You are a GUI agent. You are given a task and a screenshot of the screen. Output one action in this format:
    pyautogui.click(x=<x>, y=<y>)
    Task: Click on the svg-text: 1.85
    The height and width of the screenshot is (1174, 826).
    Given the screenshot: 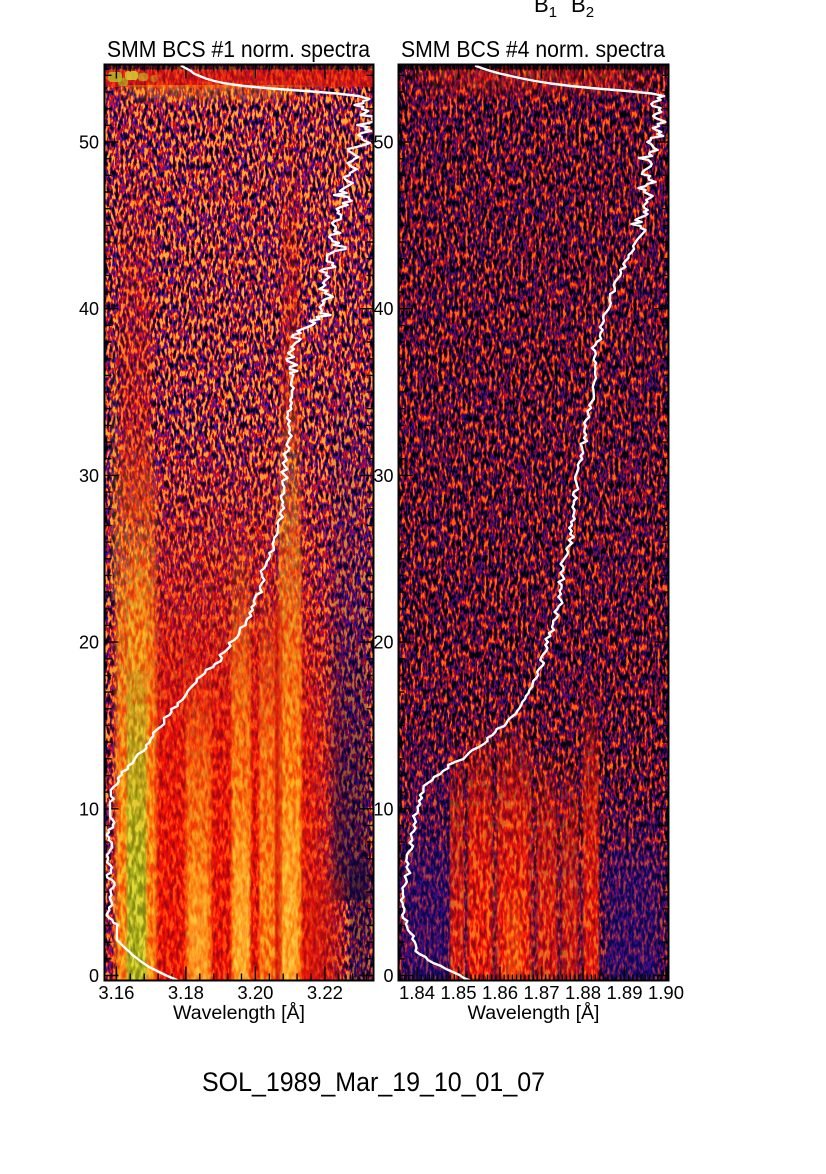 What is the action you would take?
    pyautogui.click(x=458, y=992)
    